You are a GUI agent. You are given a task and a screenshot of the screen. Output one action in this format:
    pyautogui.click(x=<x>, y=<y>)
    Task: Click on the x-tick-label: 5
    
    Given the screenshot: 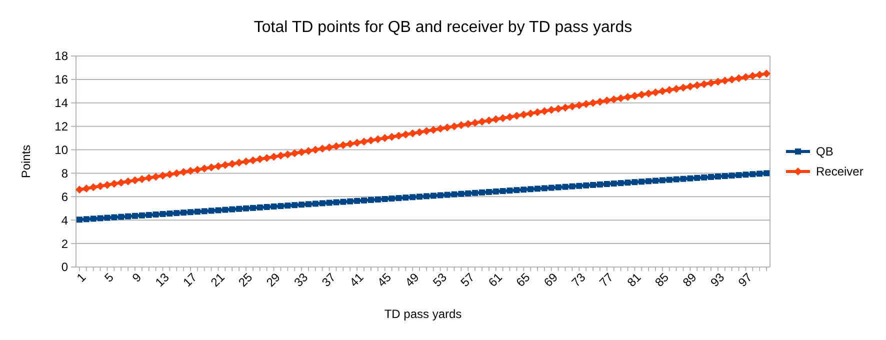 What is the action you would take?
    pyautogui.click(x=109, y=277)
    